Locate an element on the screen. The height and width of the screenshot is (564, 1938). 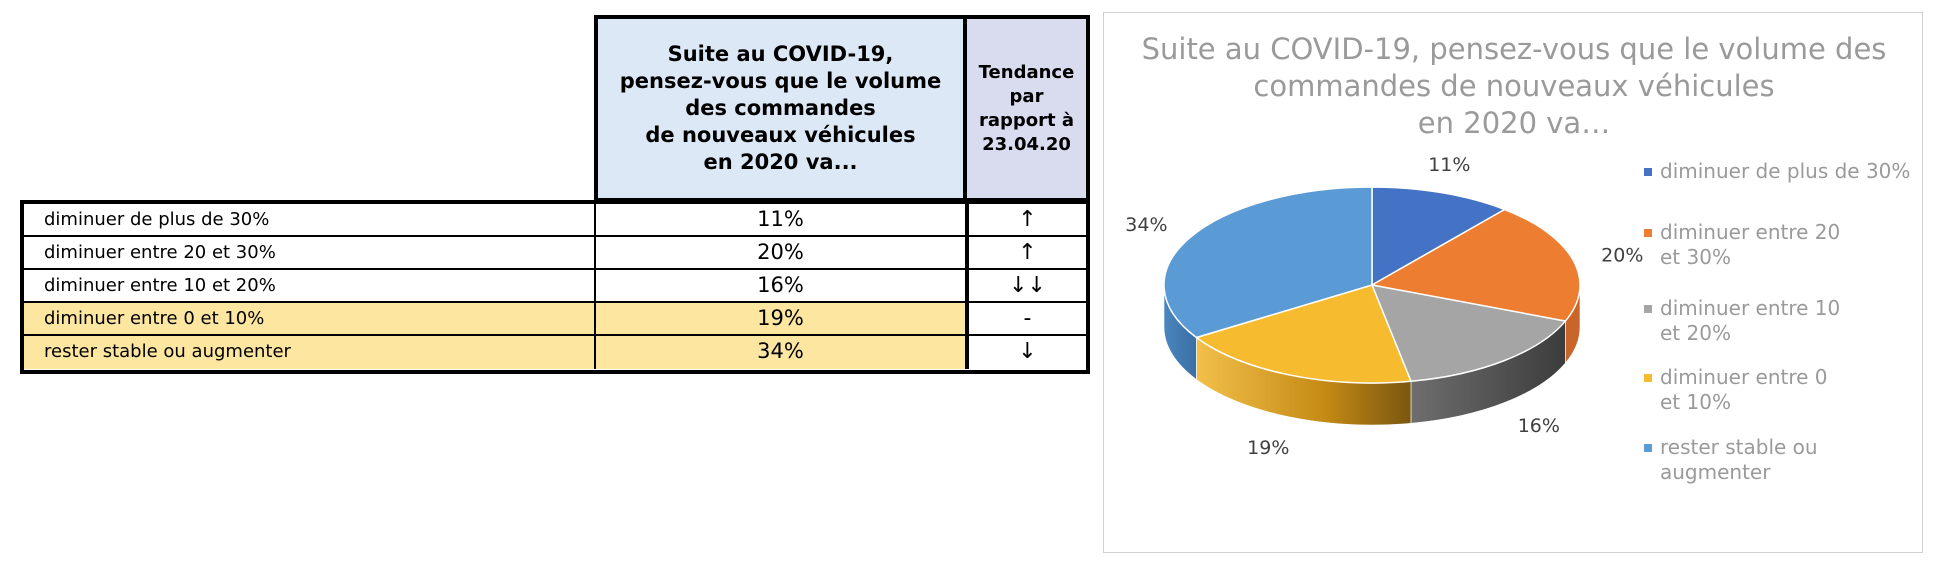
pie-data-labels: 11% 20% 16% 19% 34% is located at coordinates (1384, 306).